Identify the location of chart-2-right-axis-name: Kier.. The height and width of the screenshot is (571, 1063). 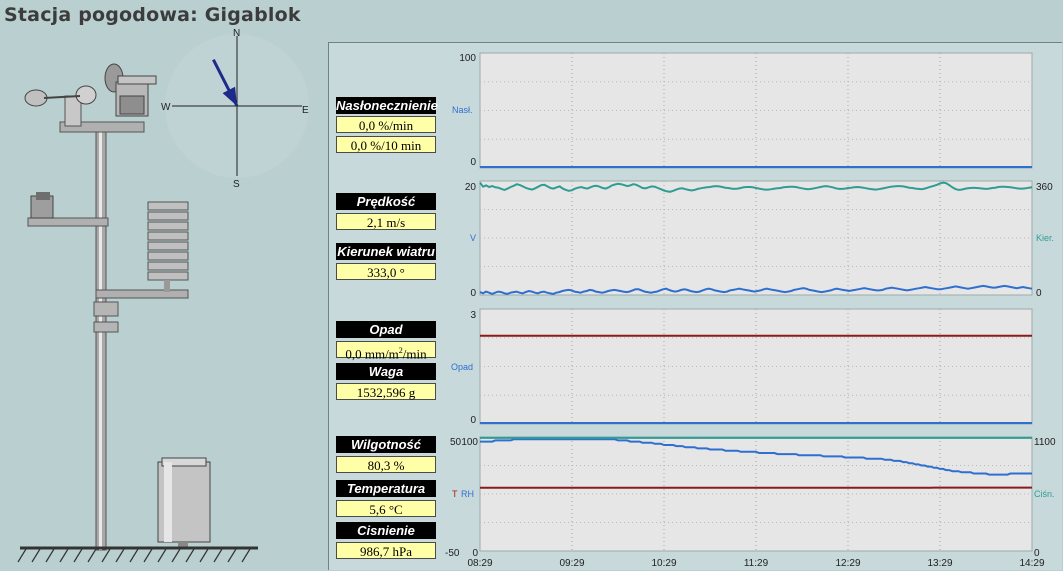
(1045, 238).